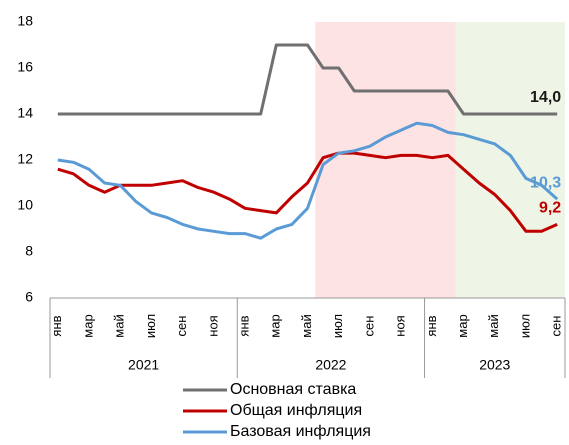 The image size is (569, 445). I want to click on y-tick-label: 10, so click(25, 205).